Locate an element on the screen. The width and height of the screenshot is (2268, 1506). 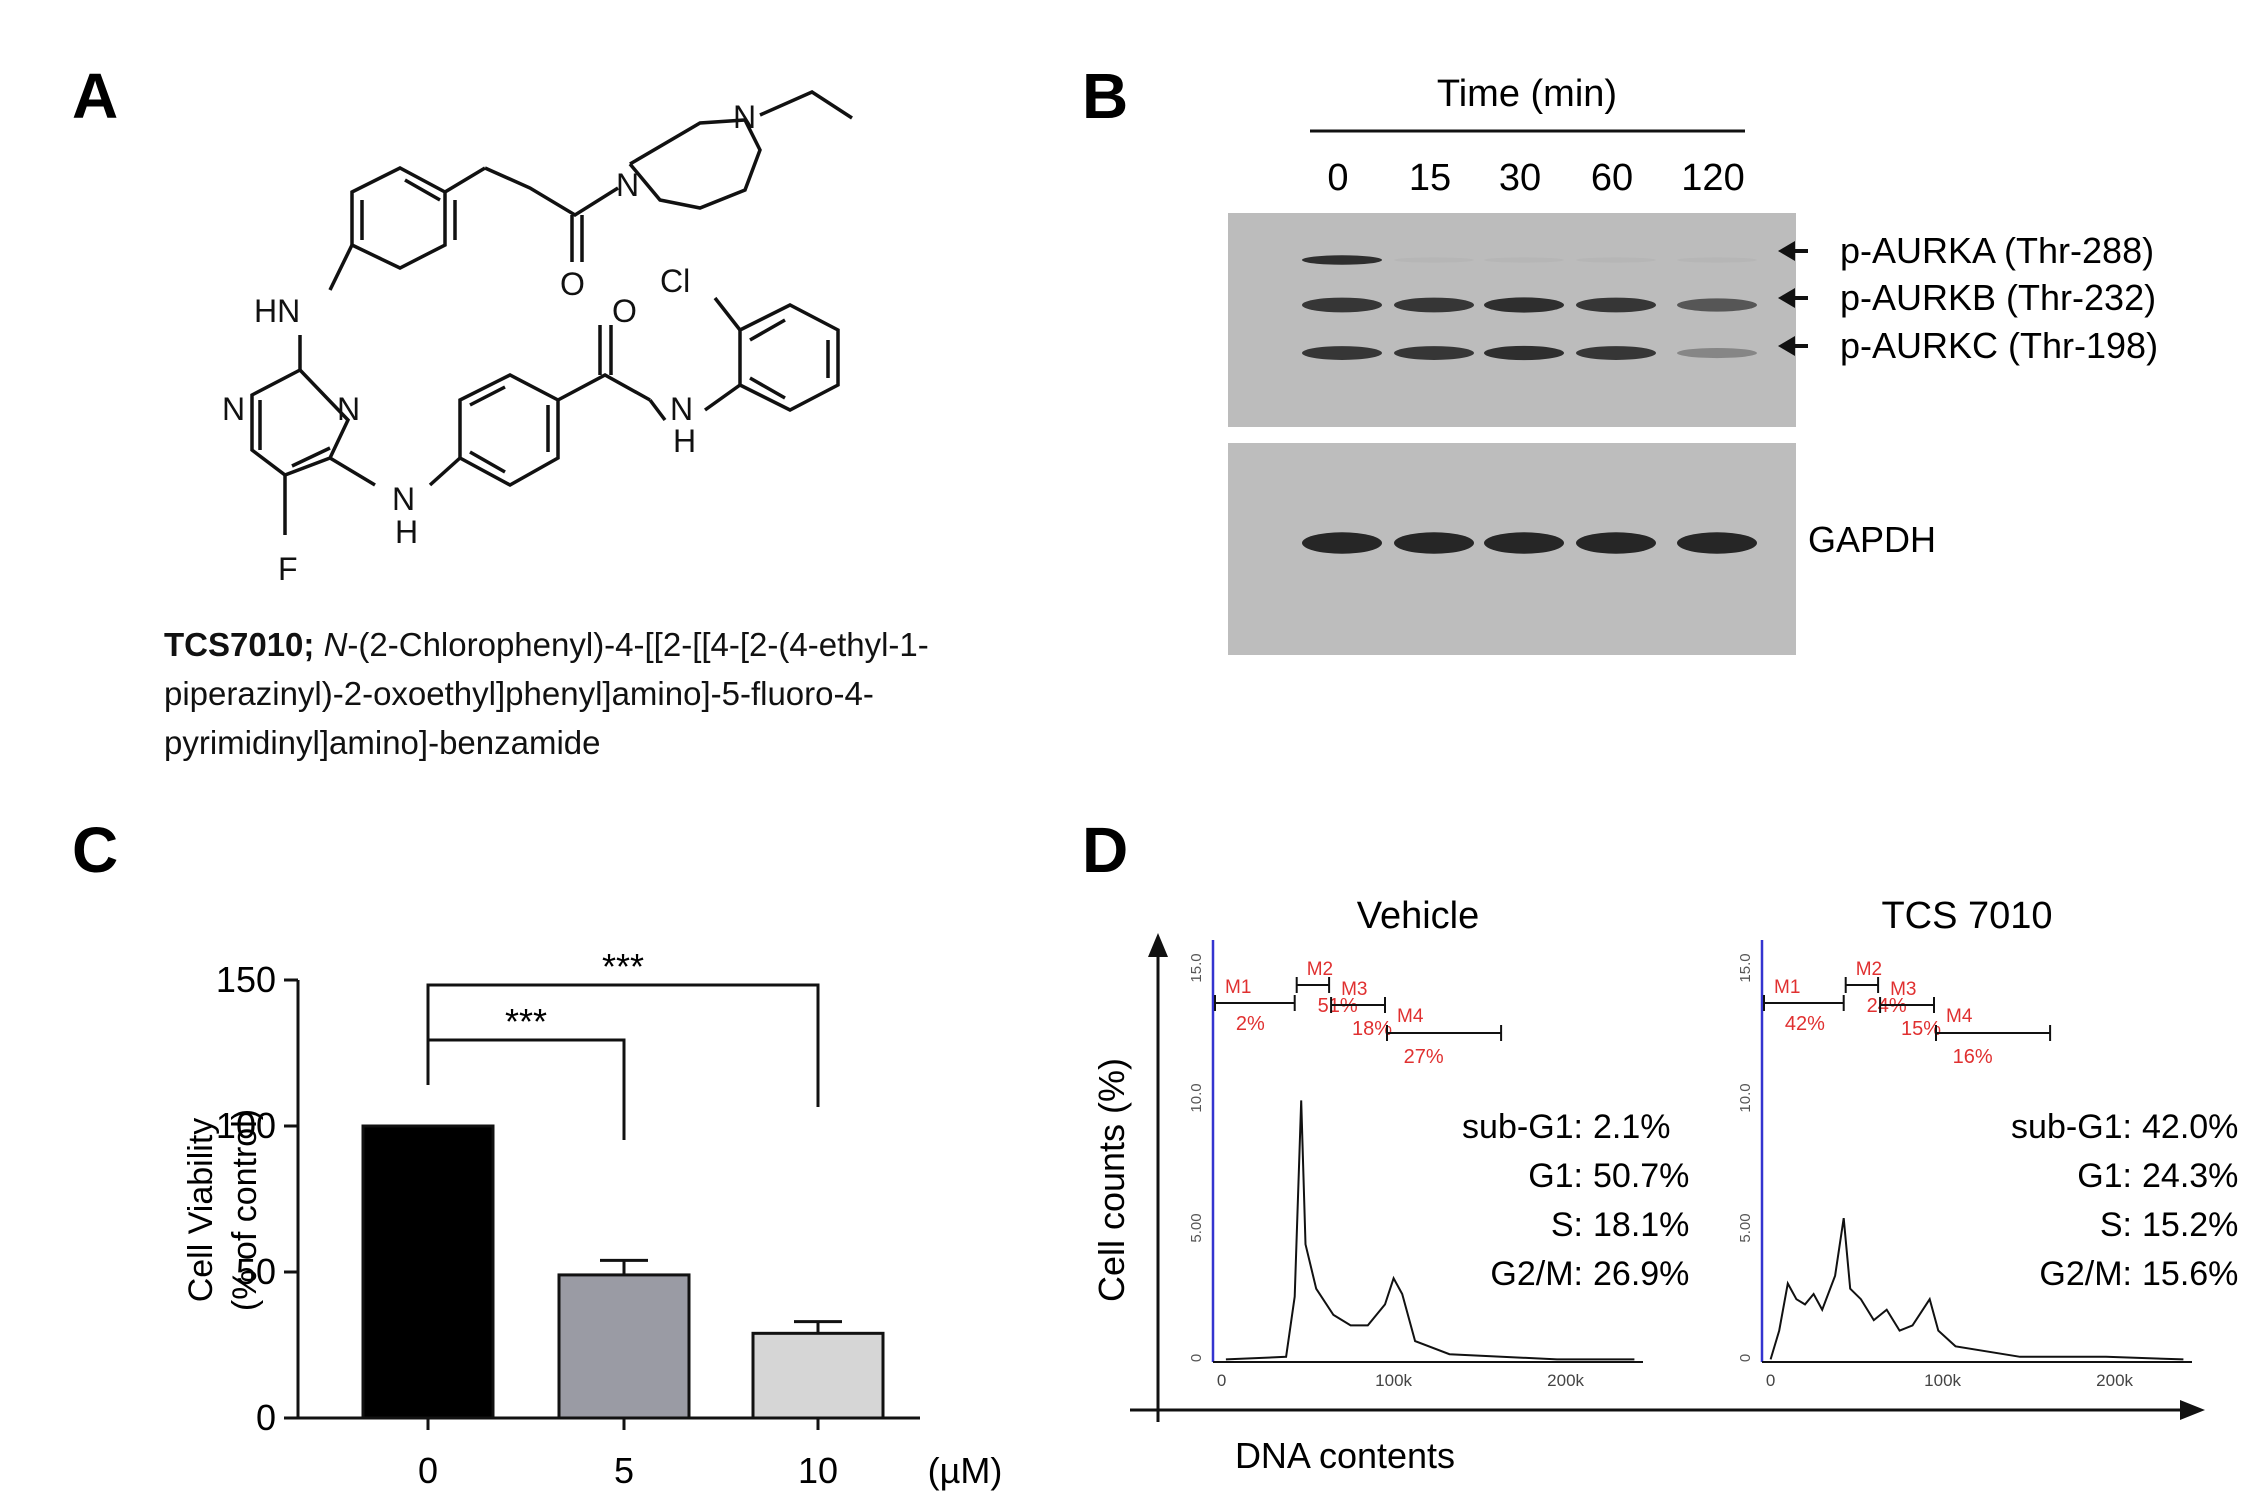
atom-n-link: N is located at coordinates (403, 499).